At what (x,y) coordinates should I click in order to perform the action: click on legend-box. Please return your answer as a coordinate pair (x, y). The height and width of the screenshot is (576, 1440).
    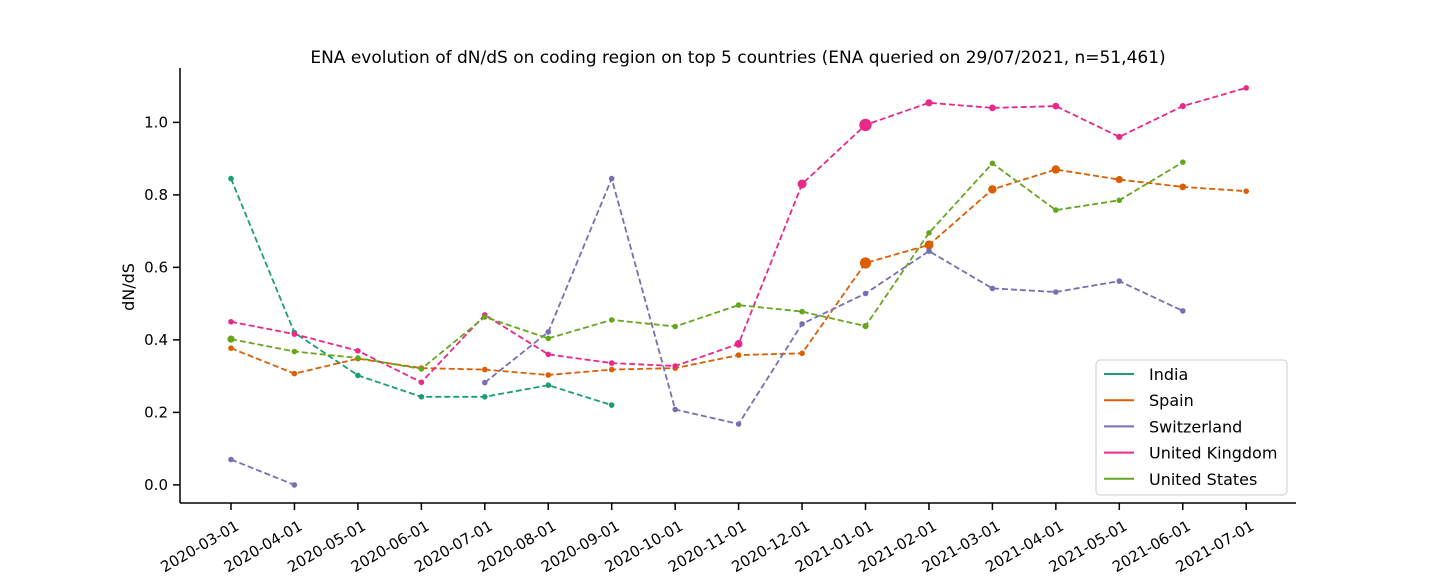
    Looking at the image, I should click on (1191, 427).